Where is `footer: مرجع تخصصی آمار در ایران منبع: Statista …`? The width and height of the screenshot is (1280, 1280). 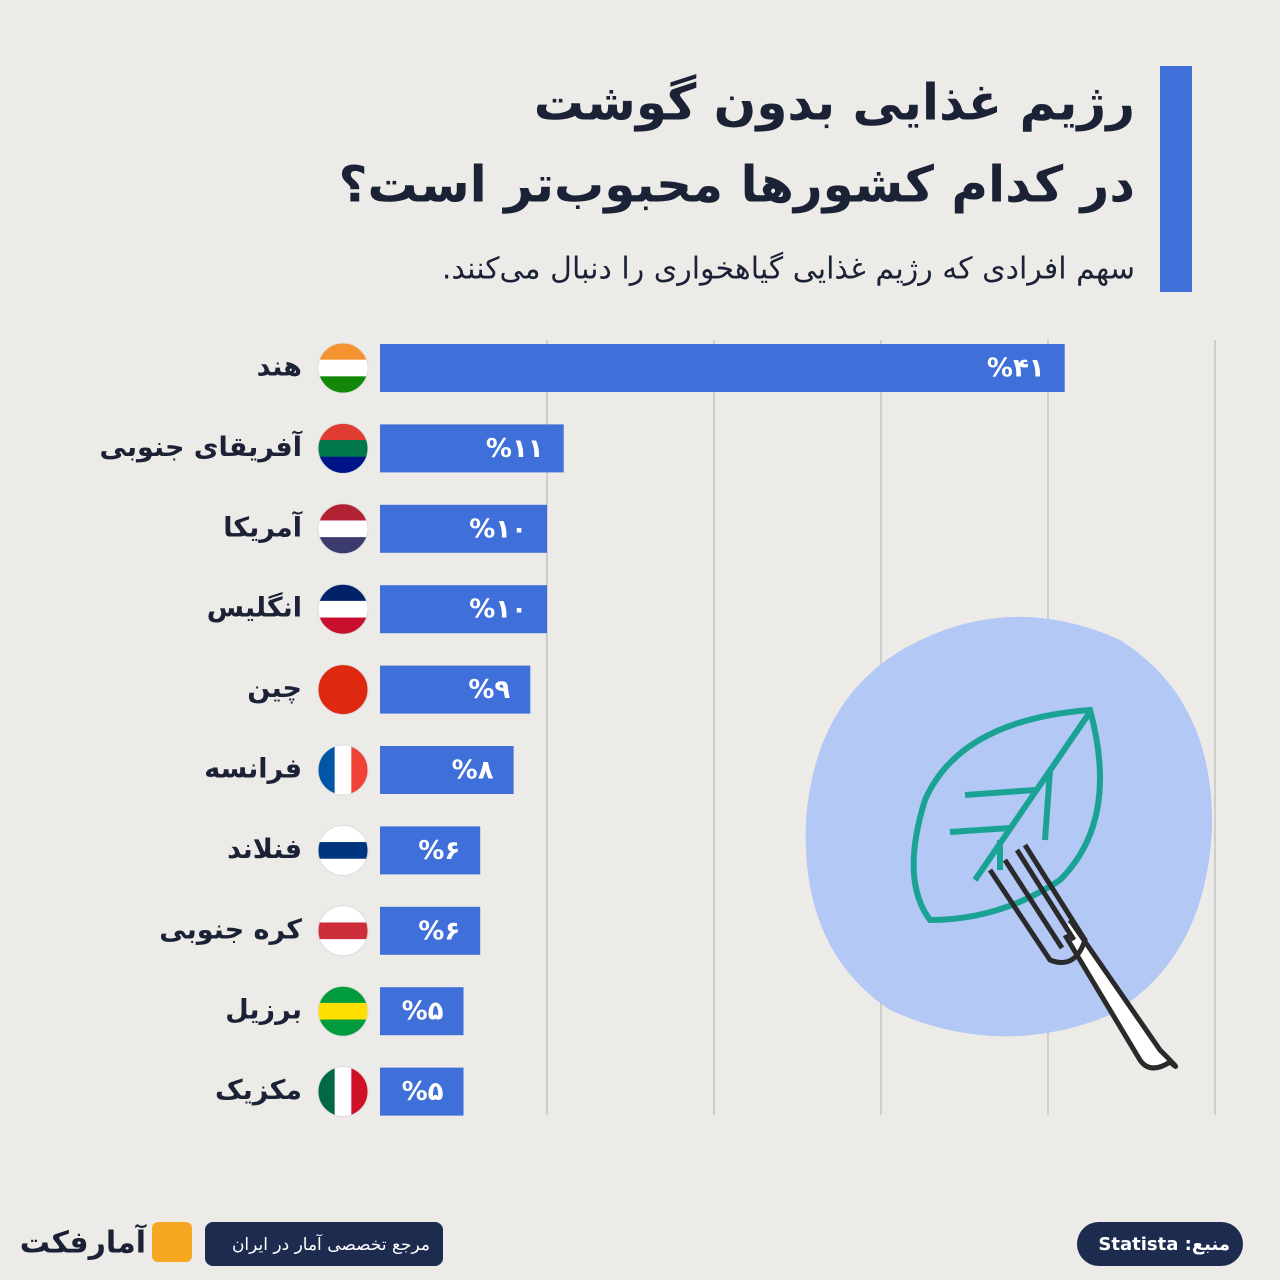 footer: مرجع تخصصی آمار در ایران منبع: Statista … is located at coordinates (631, 1244).